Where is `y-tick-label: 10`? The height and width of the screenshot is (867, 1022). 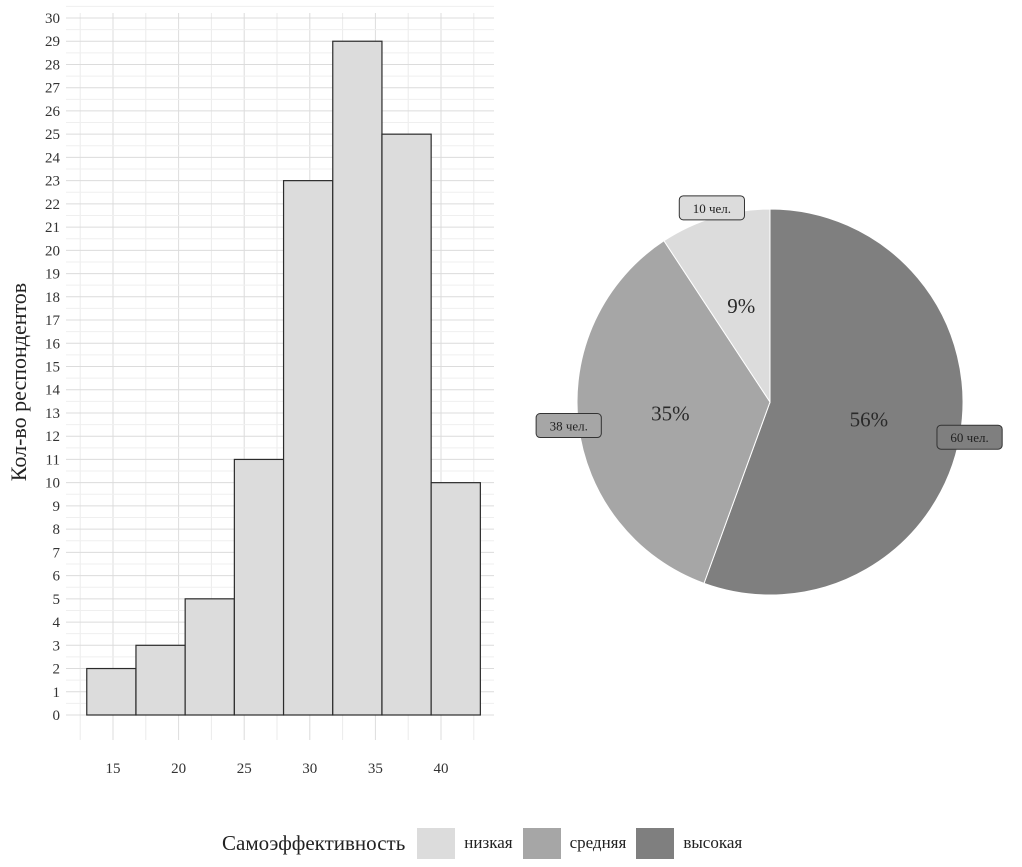 y-tick-label: 10 is located at coordinates (52, 484).